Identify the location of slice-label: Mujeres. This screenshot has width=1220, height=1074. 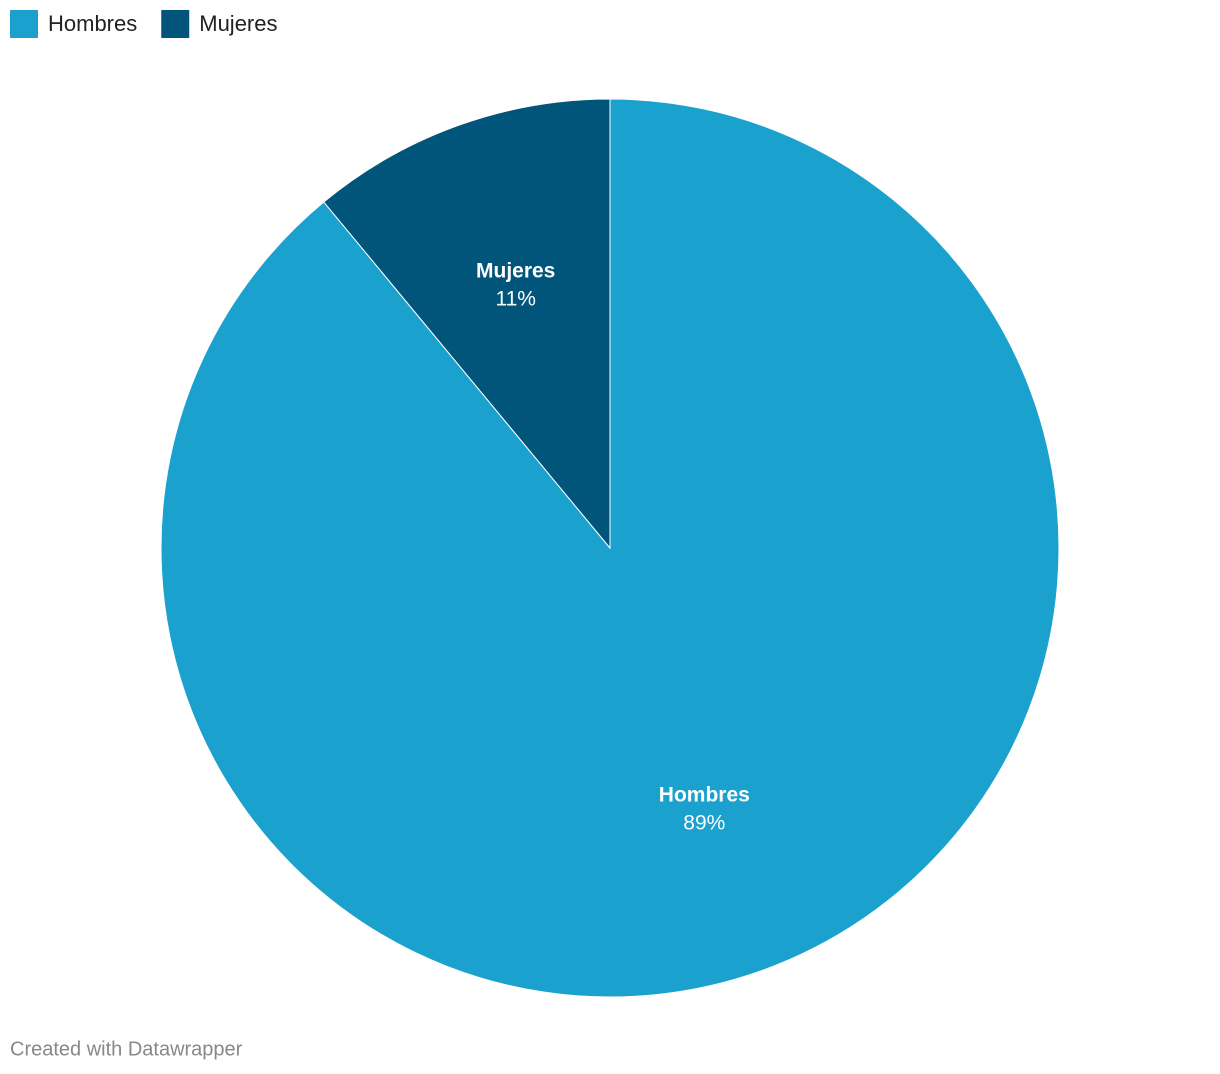
(515, 271).